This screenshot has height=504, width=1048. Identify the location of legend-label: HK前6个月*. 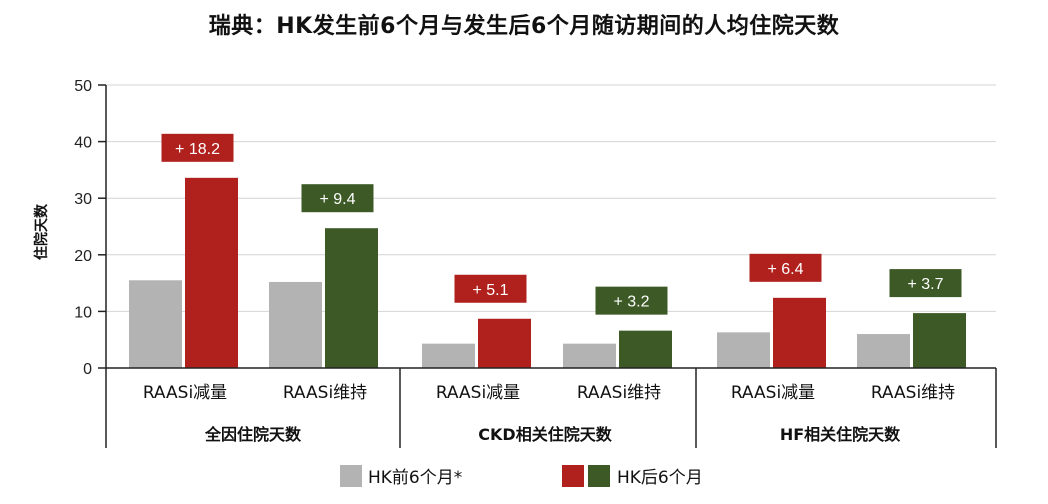
(415, 478).